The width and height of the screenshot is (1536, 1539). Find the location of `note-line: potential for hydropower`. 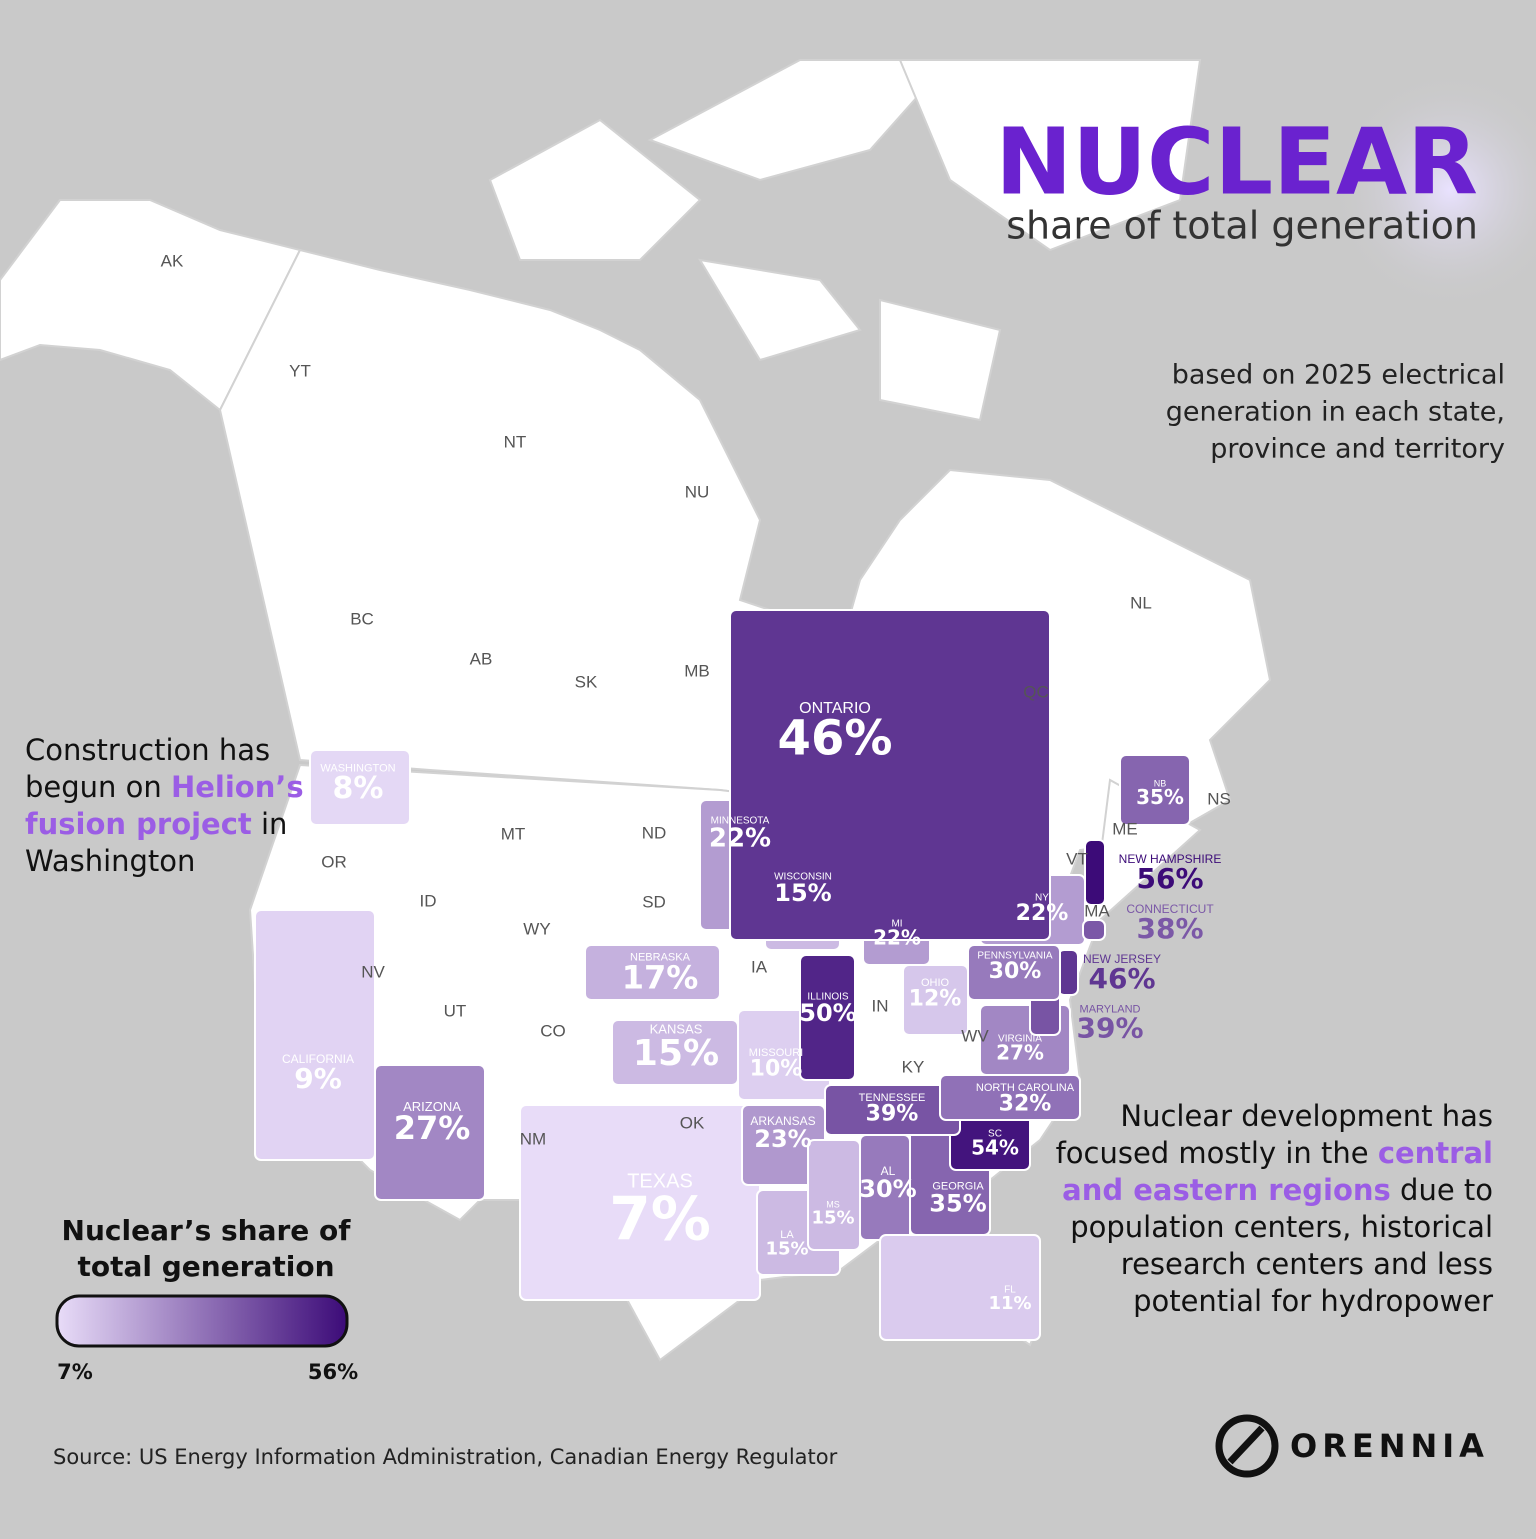

note-line: potential for hydropower is located at coordinates (1313, 1301).